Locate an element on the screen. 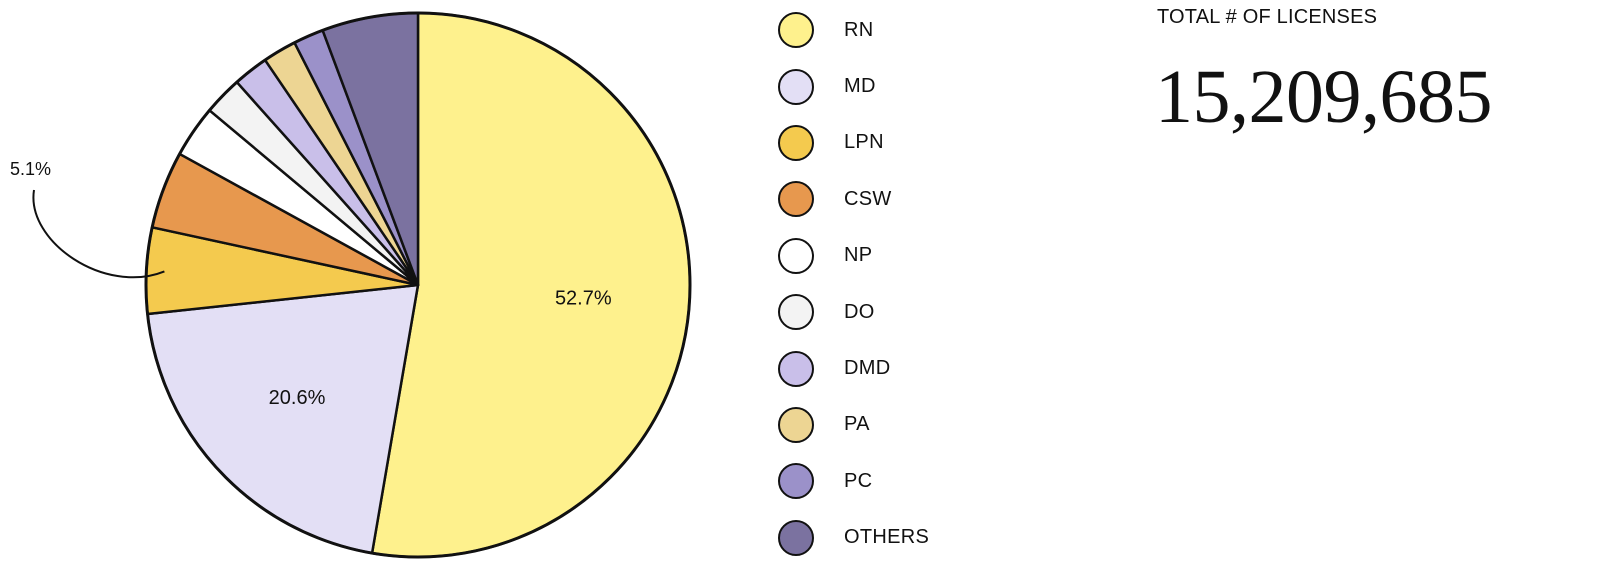 This screenshot has width=1612, height=570. legend-label-pa: PA is located at coordinates (857, 424).